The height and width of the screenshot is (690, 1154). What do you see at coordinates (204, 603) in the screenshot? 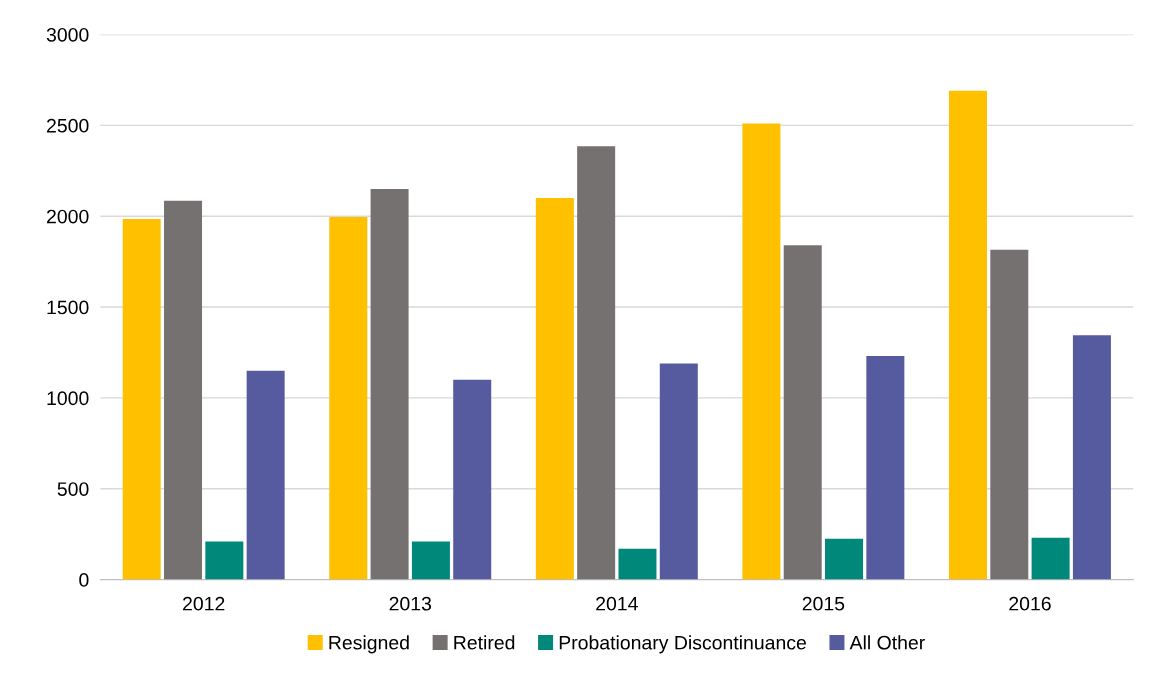
I see `x-tick-label: 2012` at bounding box center [204, 603].